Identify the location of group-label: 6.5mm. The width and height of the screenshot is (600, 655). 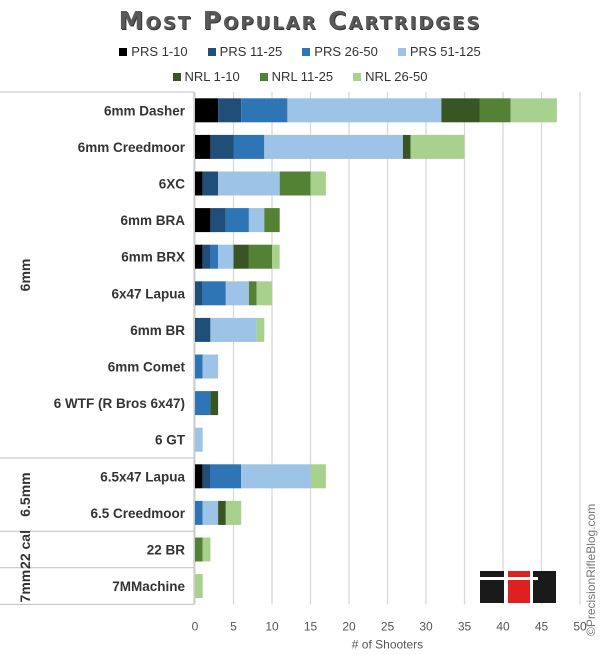
(25, 494).